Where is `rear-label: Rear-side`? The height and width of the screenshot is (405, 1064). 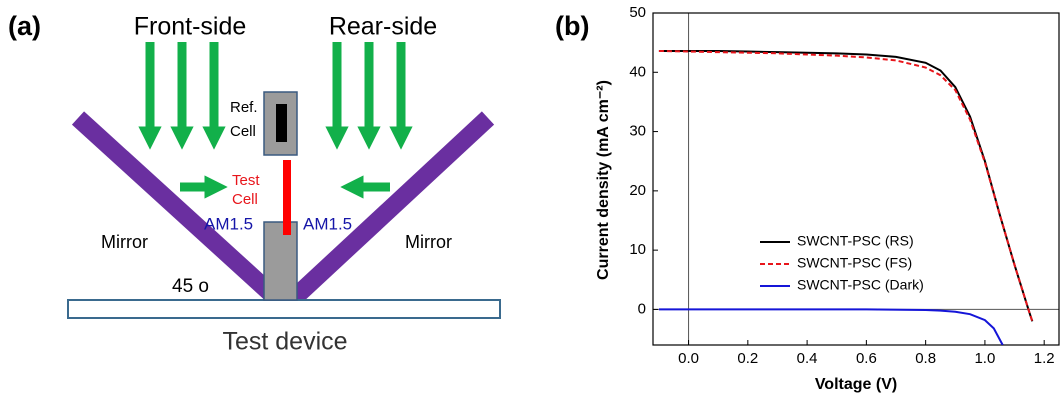
rear-label: Rear-side is located at coordinates (383, 27).